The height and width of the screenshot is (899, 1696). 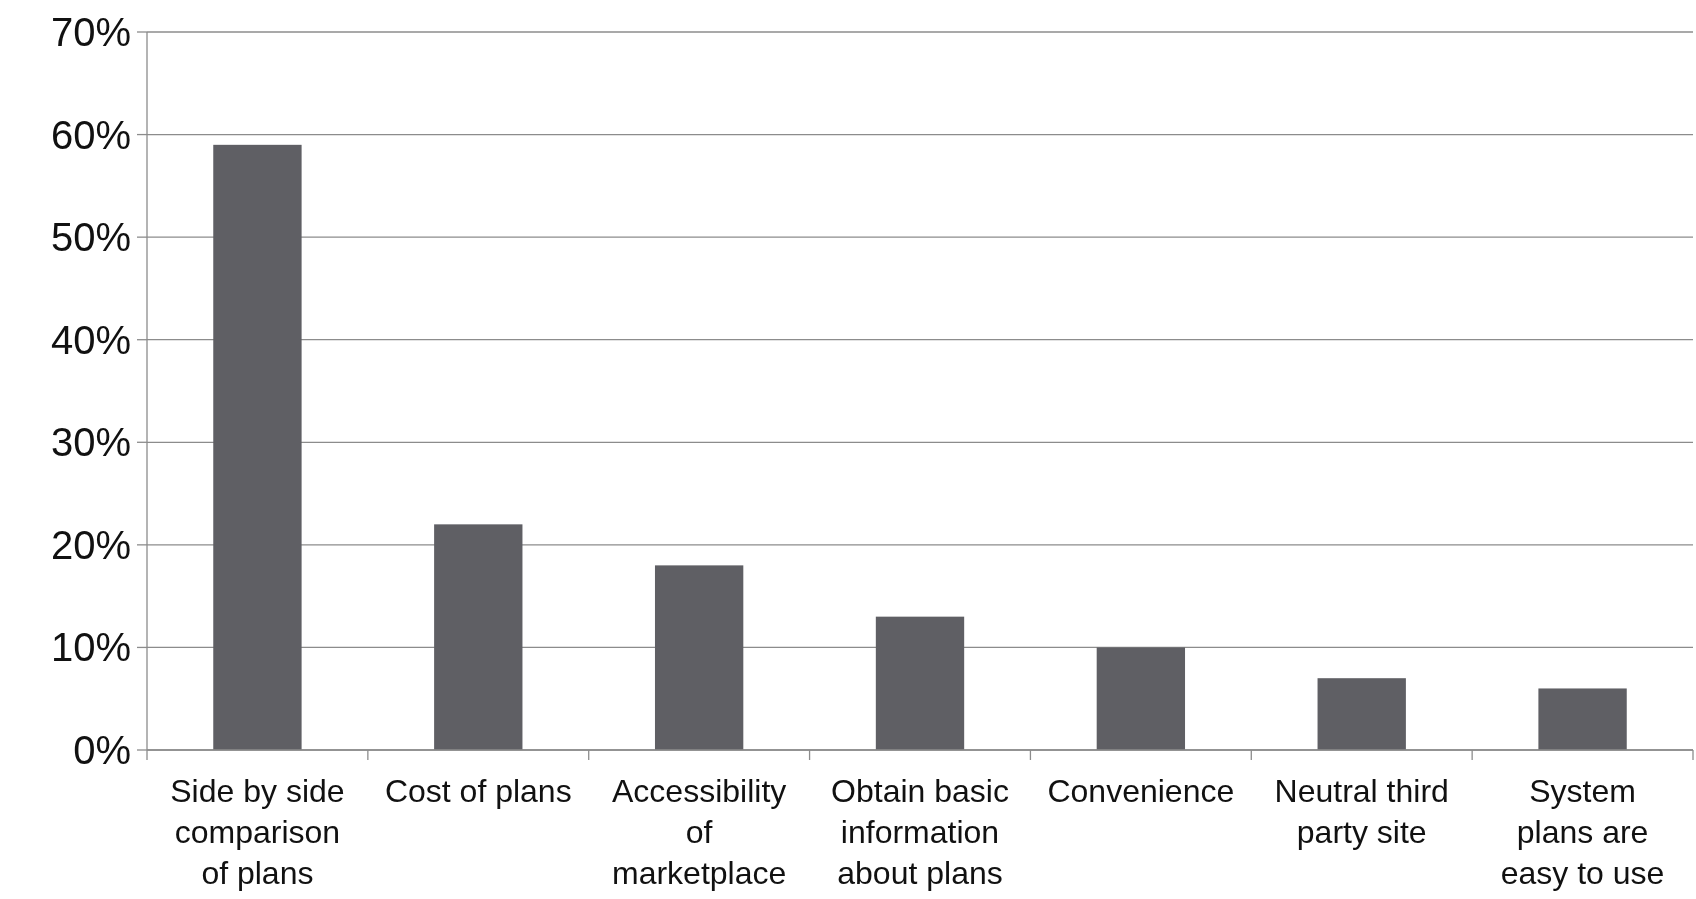 I want to click on y-tick-label: 70%, so click(x=90, y=32).